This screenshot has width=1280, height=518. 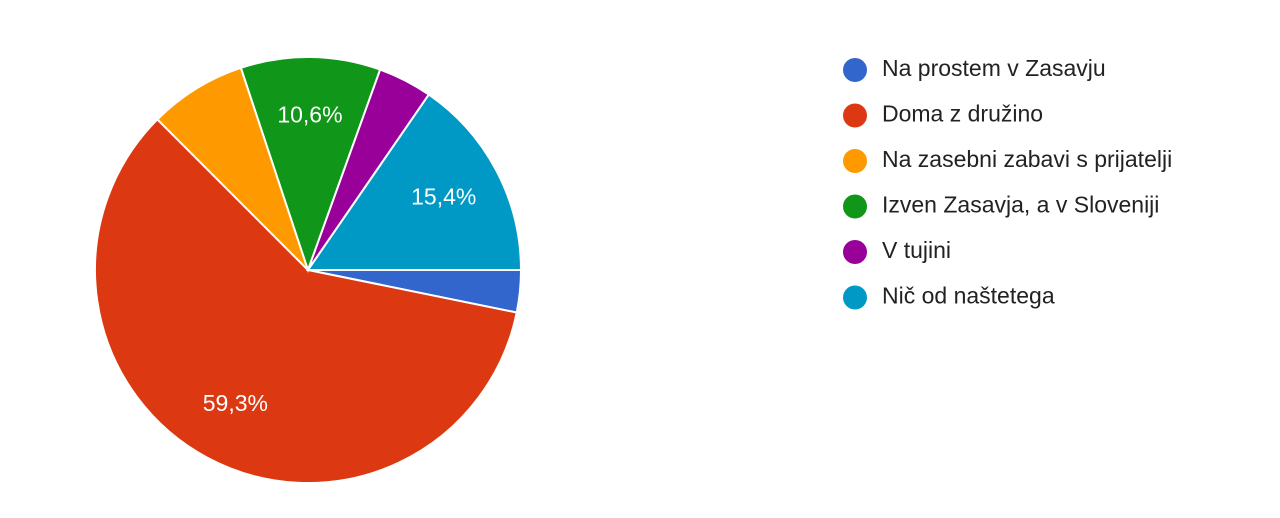 What do you see at coordinates (962, 114) in the screenshot?
I see `legend-label: Doma z družino` at bounding box center [962, 114].